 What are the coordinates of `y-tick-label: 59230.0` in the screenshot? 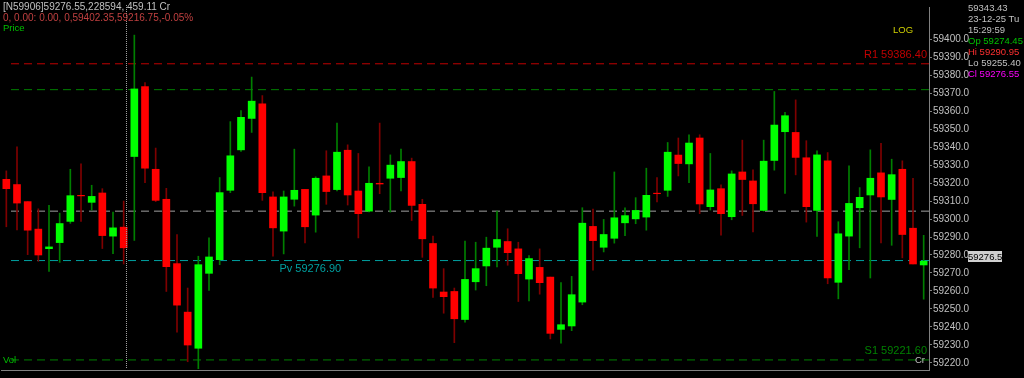 It's located at (951, 344).